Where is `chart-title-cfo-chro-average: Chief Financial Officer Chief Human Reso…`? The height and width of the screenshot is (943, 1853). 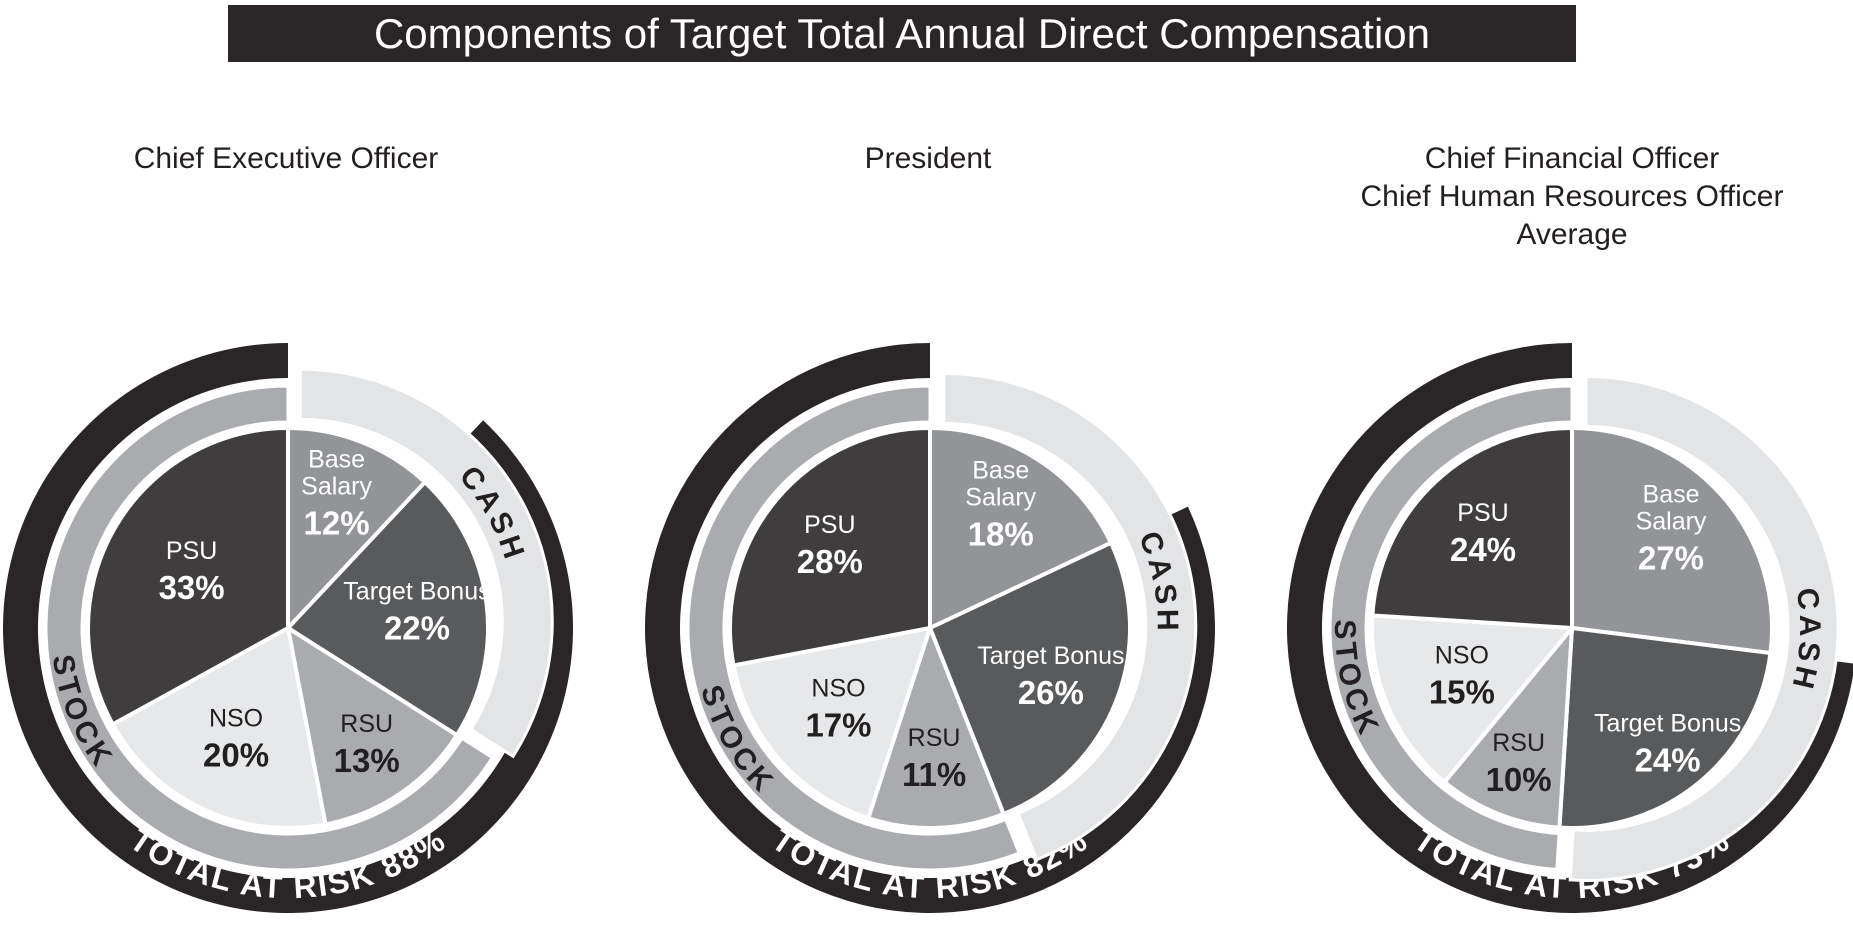 chart-title-cfo-chro-average: Chief Financial Officer Chief Human Reso… is located at coordinates (1537, 197).